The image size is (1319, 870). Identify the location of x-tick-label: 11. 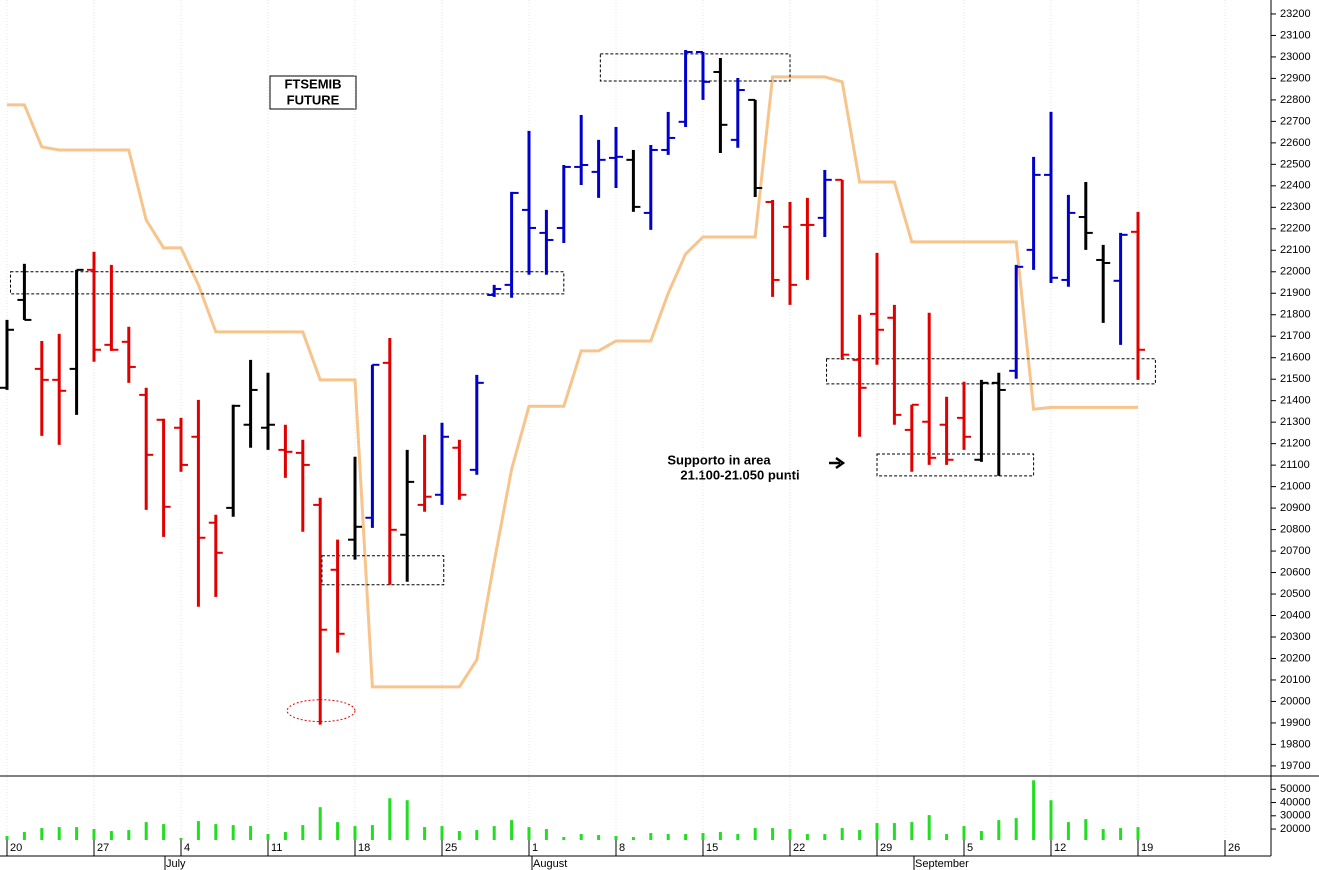
(276, 848).